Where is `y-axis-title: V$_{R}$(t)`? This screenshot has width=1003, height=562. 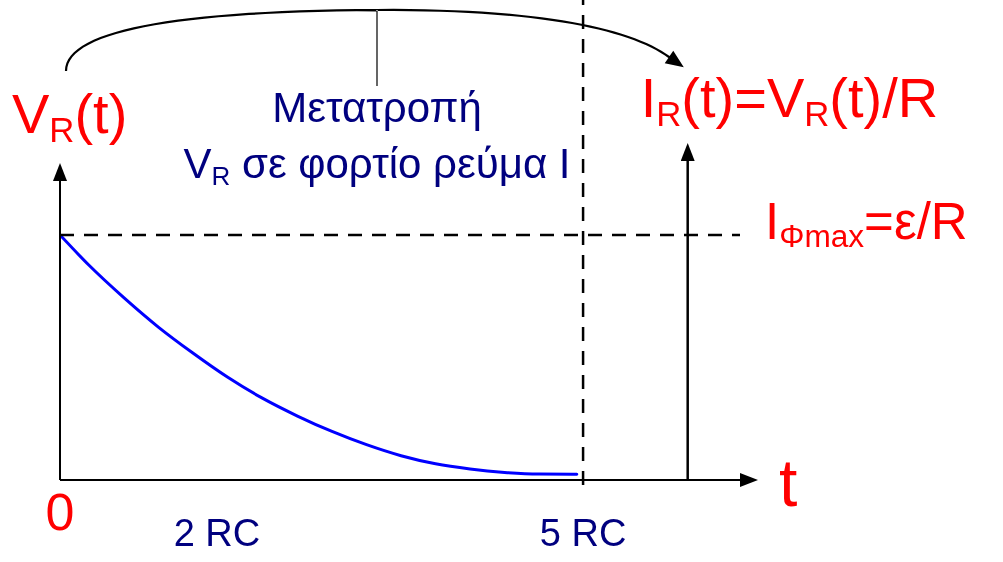
y-axis-title: V$_{R}$(t) is located at coordinates (70, 115).